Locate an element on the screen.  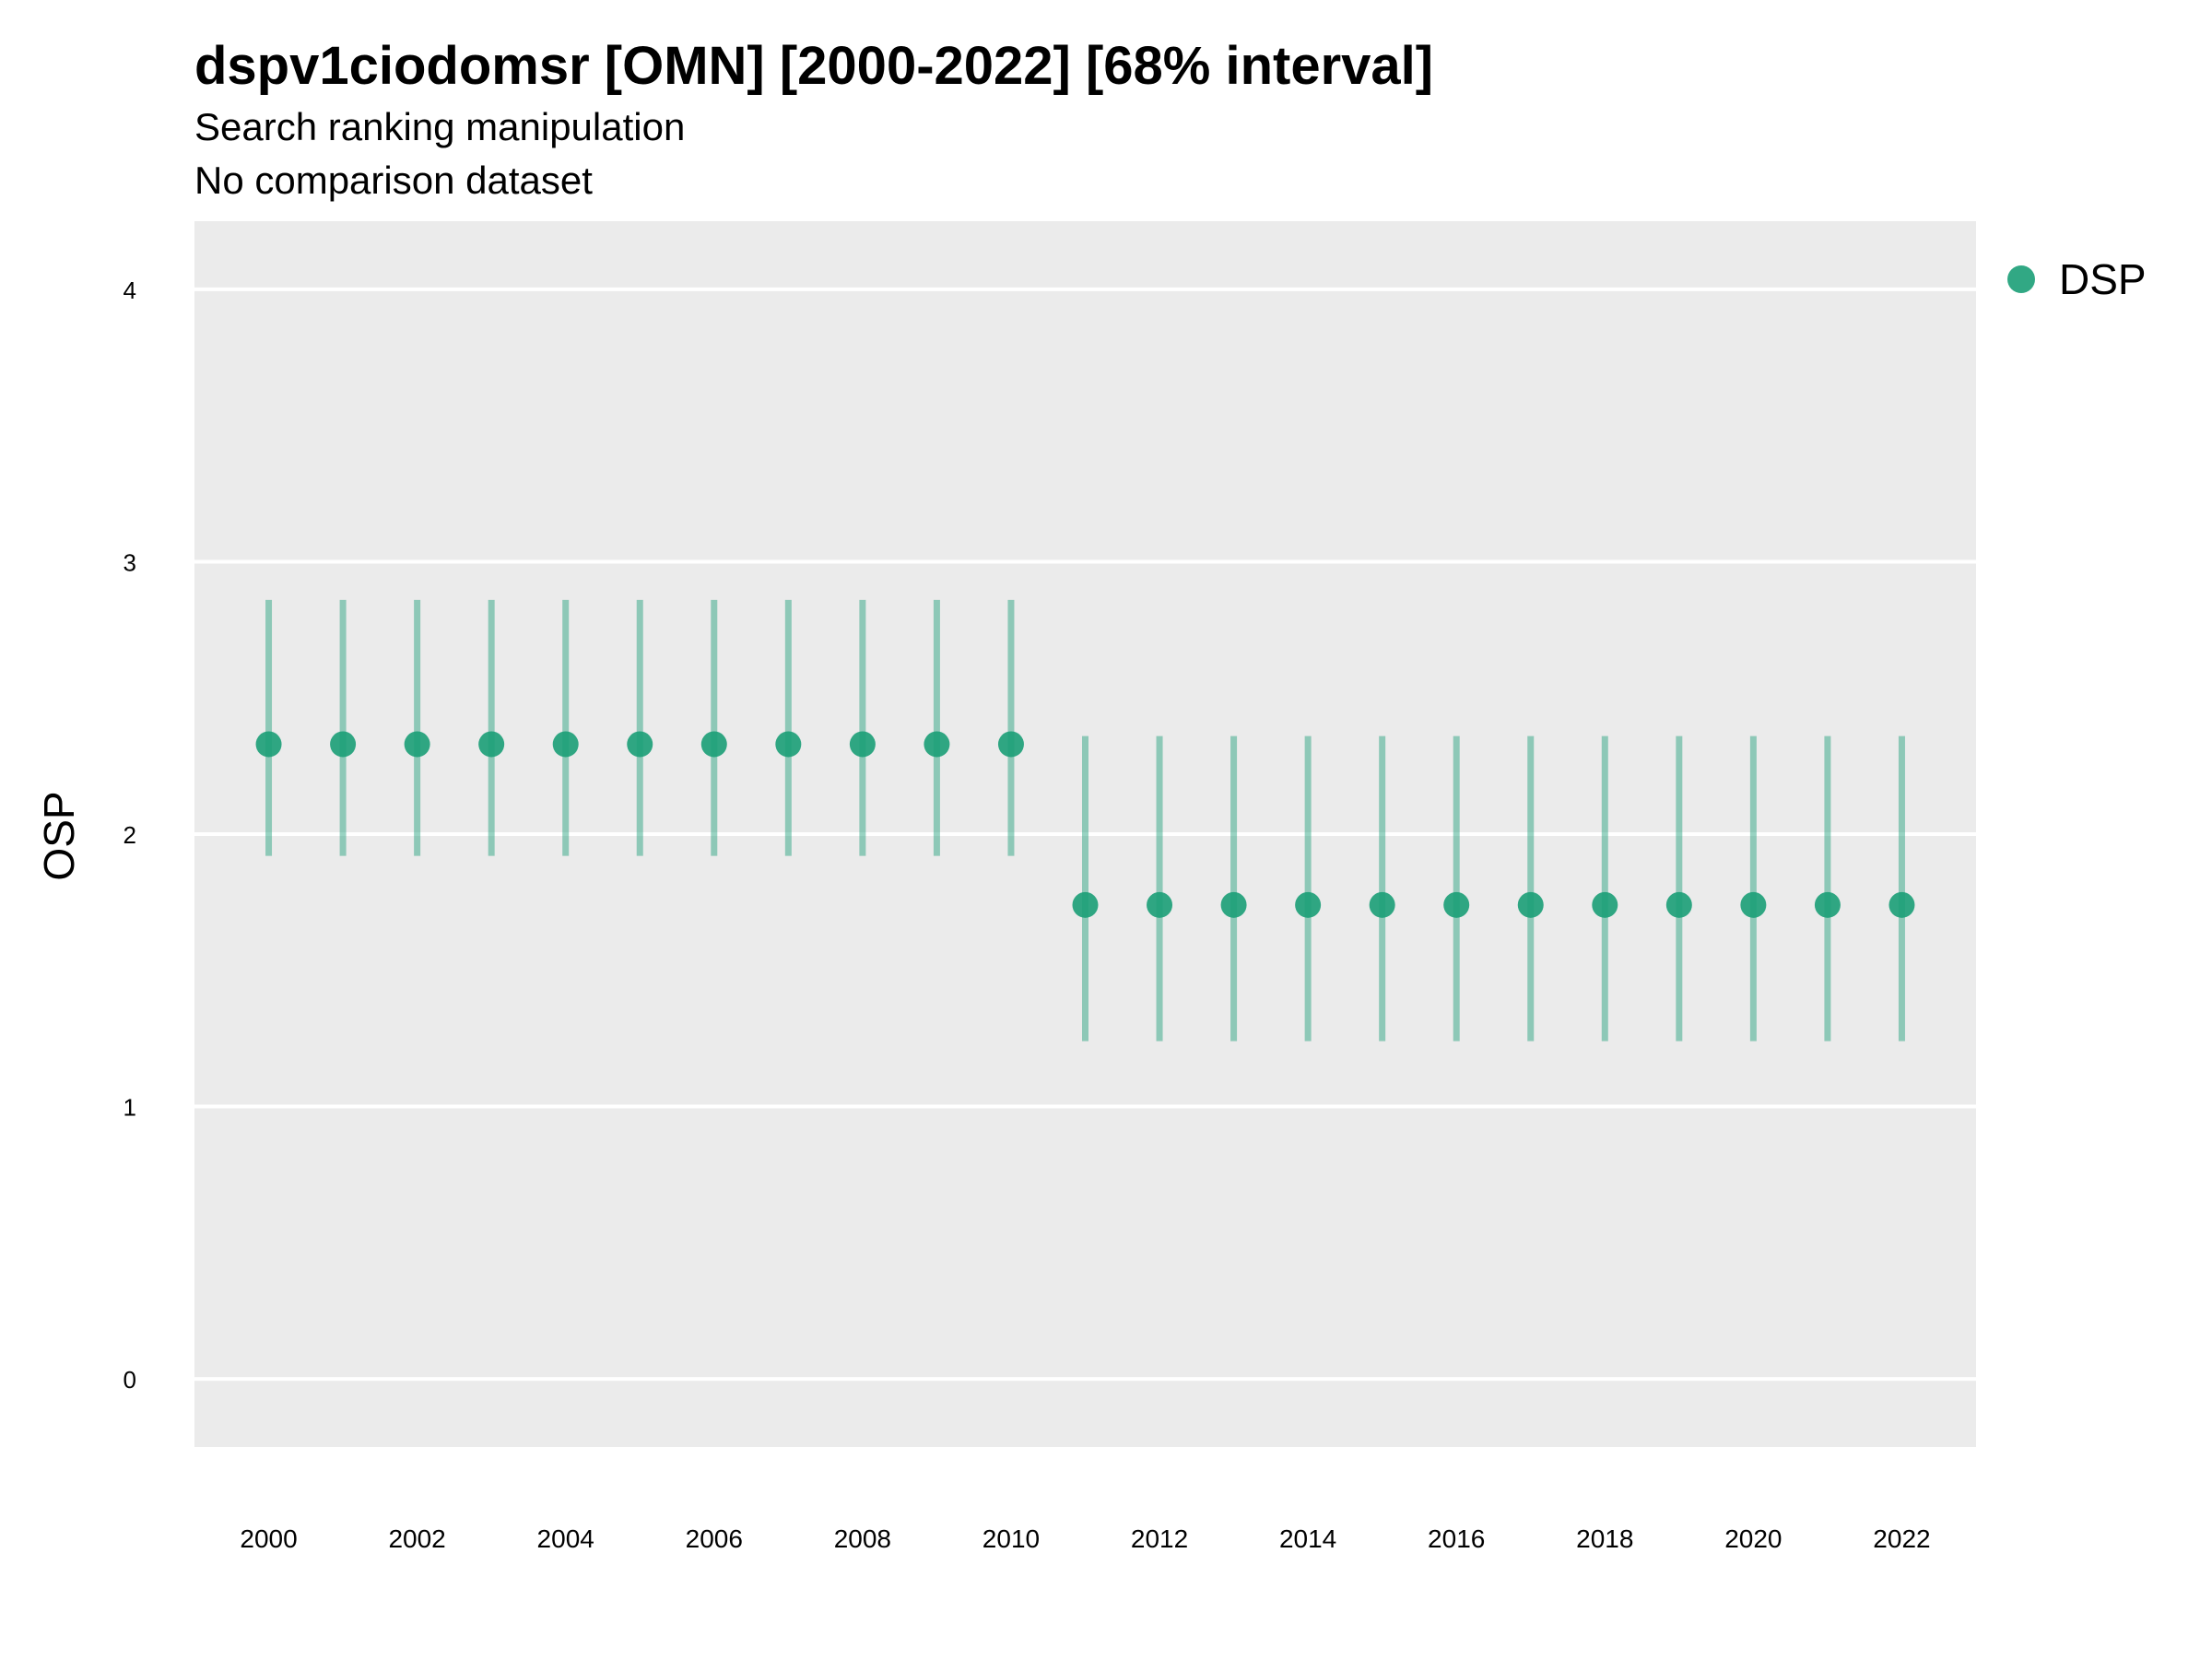
y-tick-label: 3 is located at coordinates (130, 562).